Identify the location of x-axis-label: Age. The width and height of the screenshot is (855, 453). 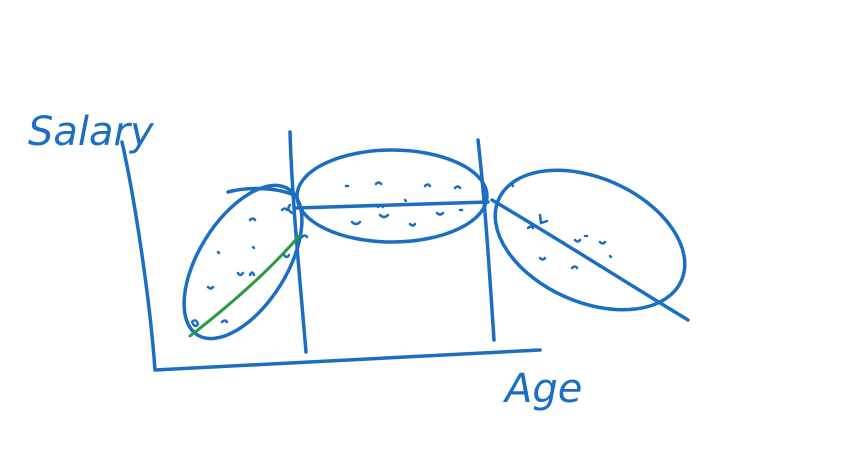
(542, 389).